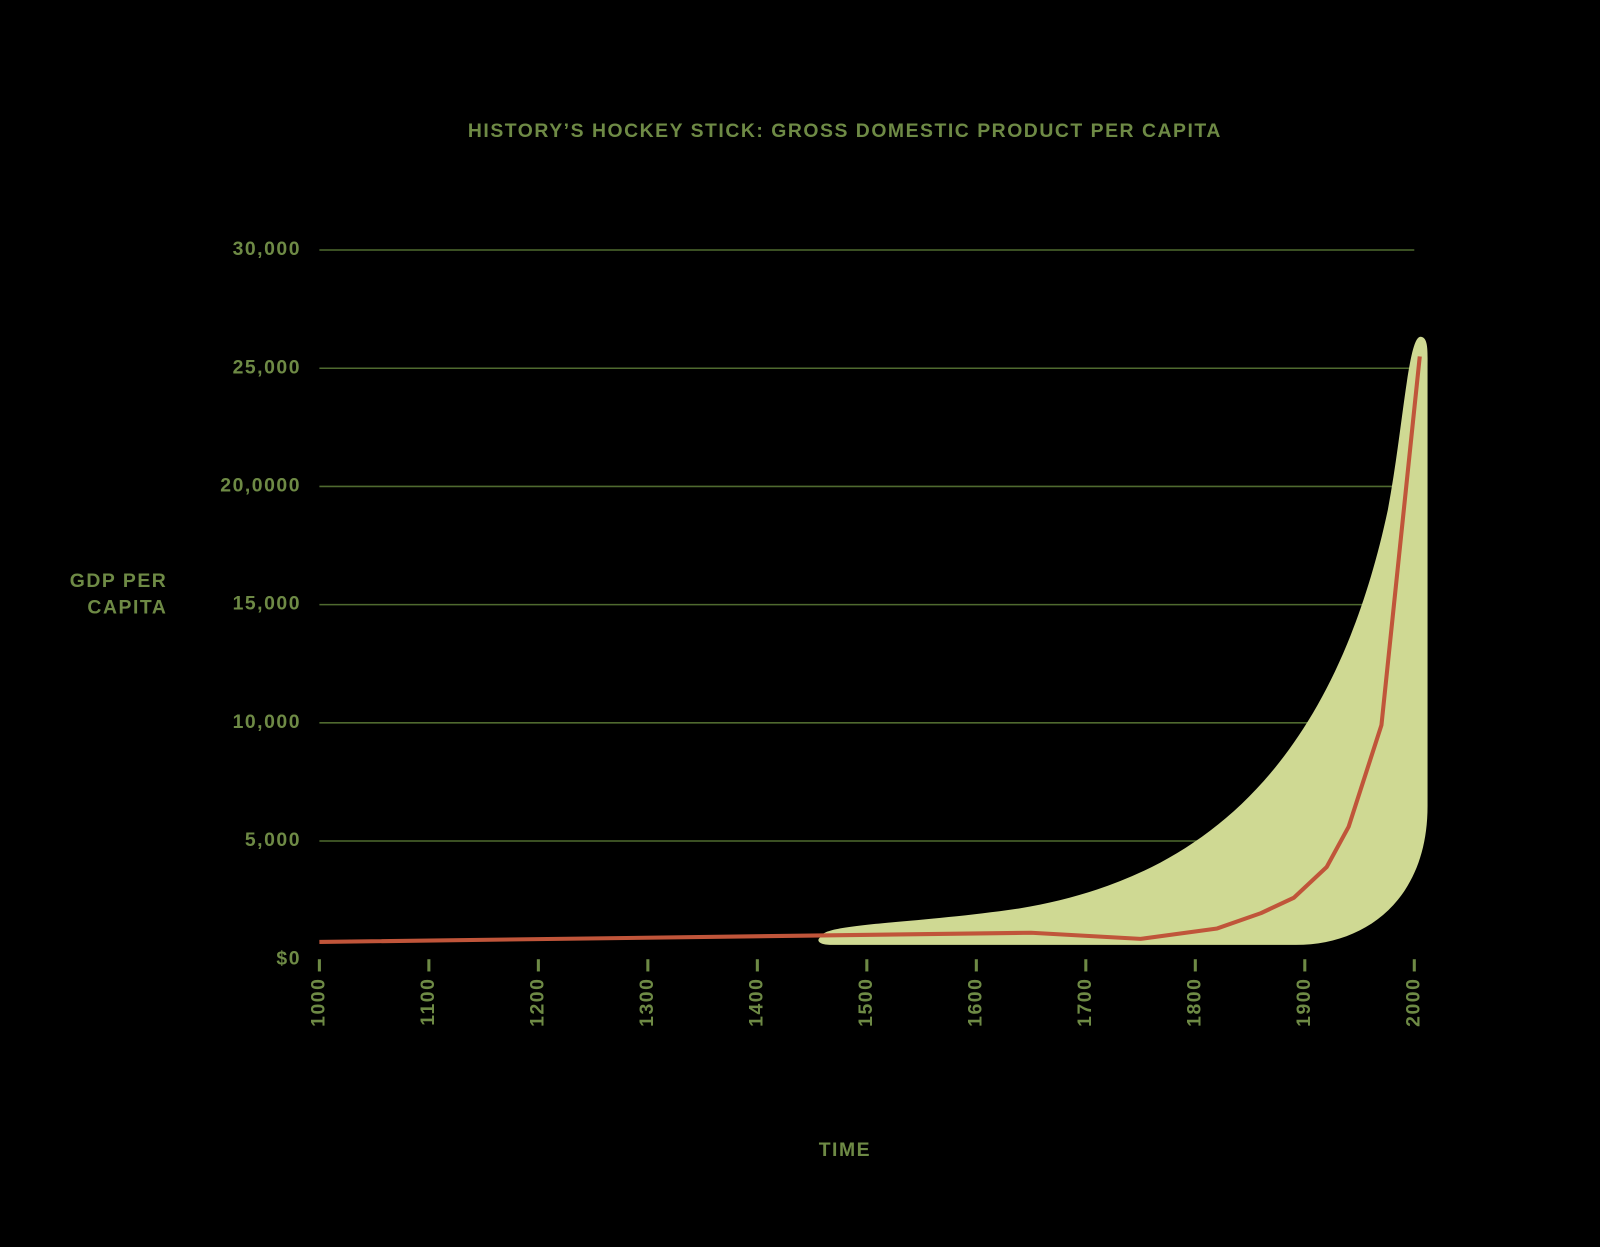  Describe the element at coordinates (845, 1150) in the screenshot. I see `x-axis-label: TIME` at that location.